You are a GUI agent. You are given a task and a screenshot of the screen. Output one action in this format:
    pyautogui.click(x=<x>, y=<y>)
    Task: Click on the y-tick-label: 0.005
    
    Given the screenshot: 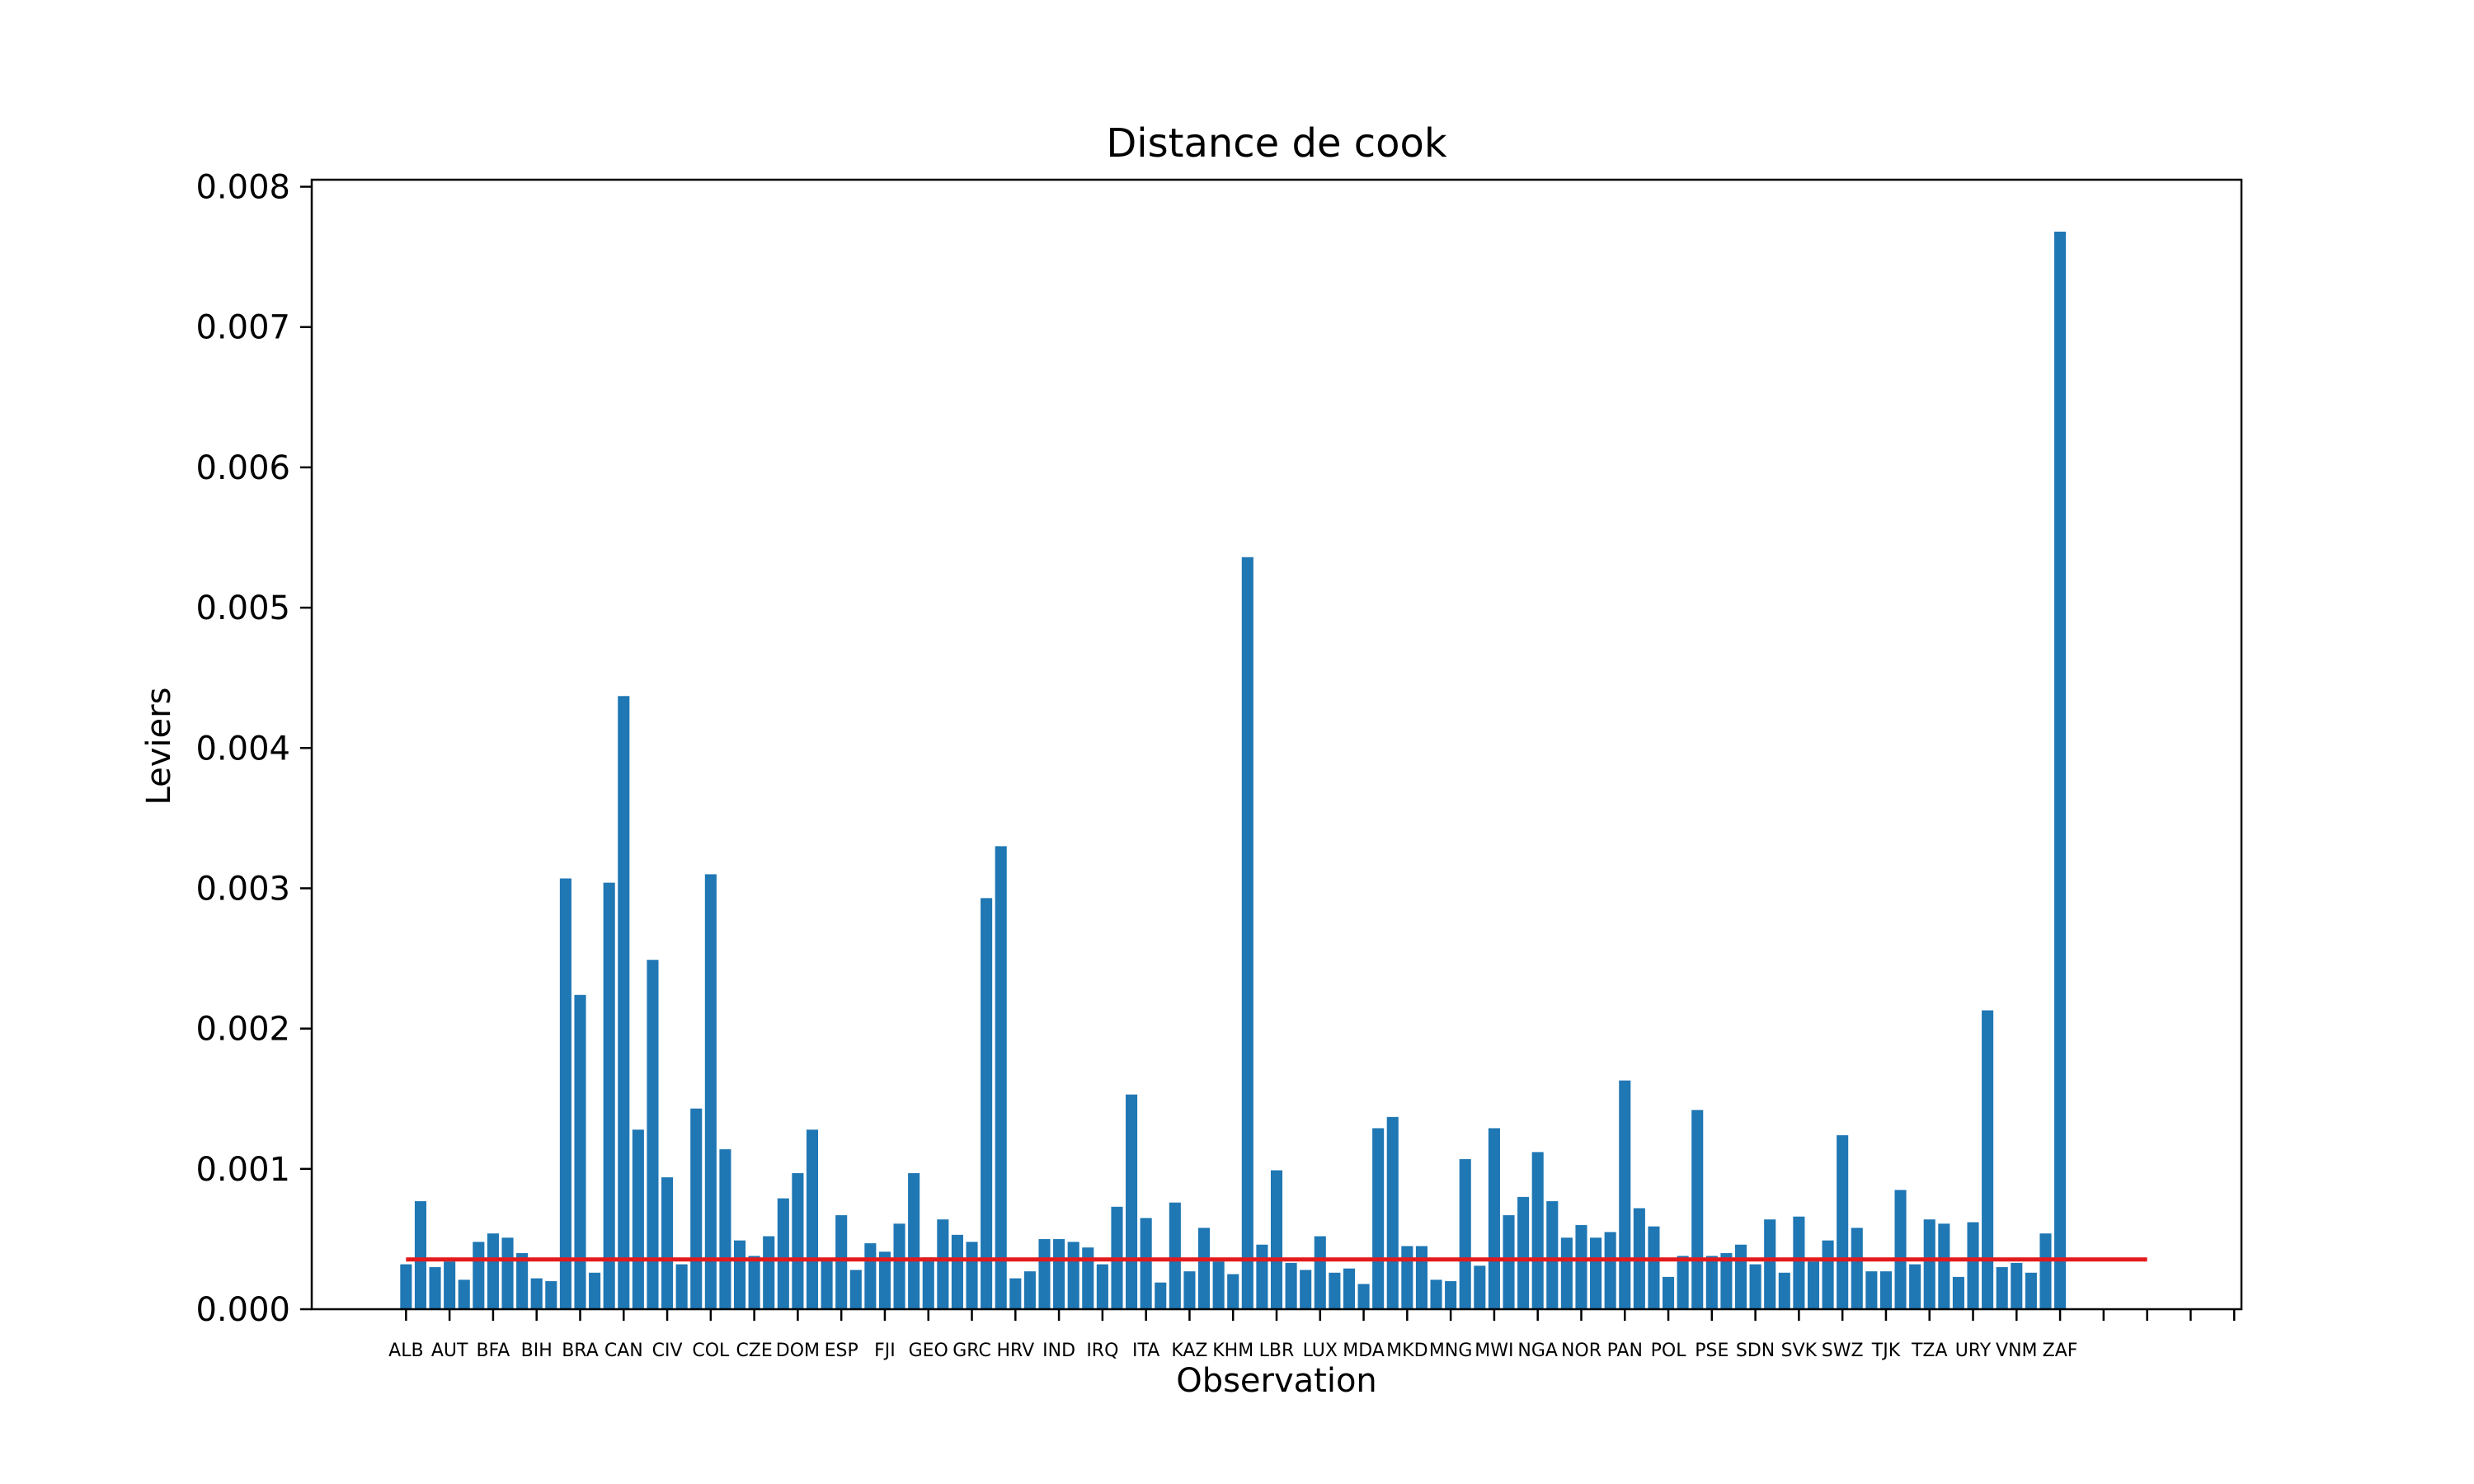 What is the action you would take?
    pyautogui.click(x=242, y=608)
    